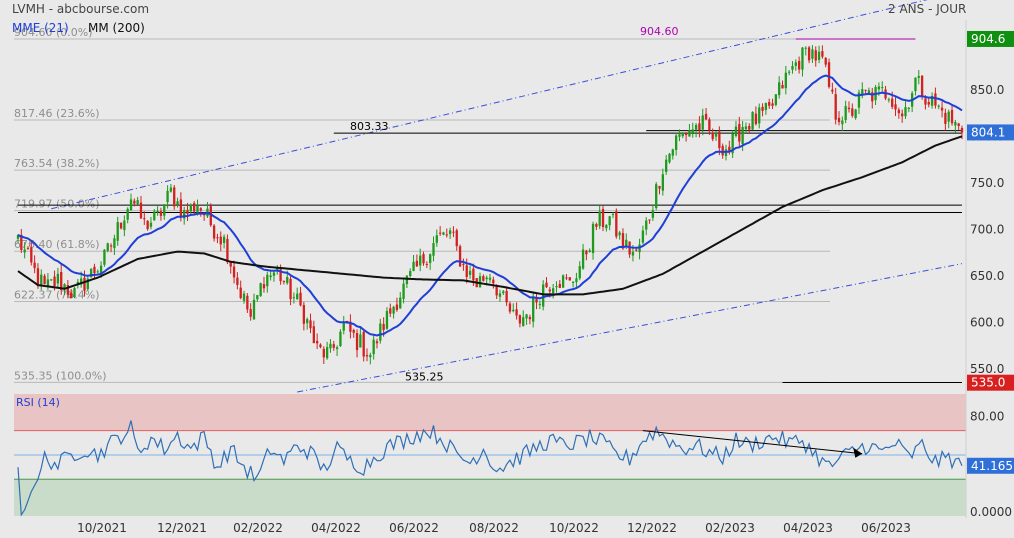  What do you see at coordinates (369, 126) in the screenshot?
I see `support-annotation: 803.33` at bounding box center [369, 126].